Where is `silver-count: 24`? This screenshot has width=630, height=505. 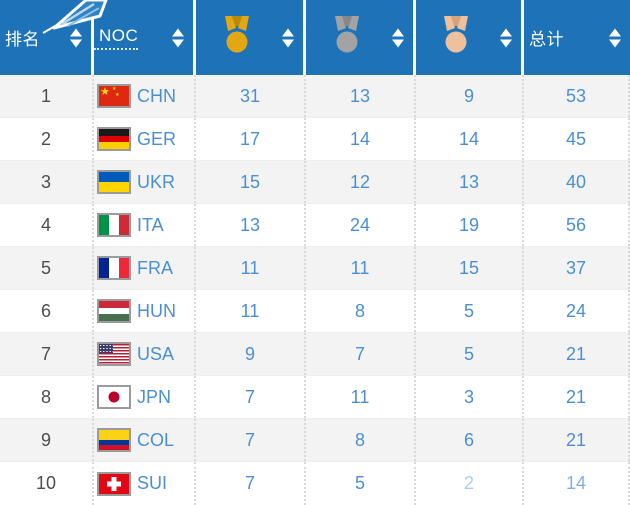
silver-count: 24 is located at coordinates (360, 224).